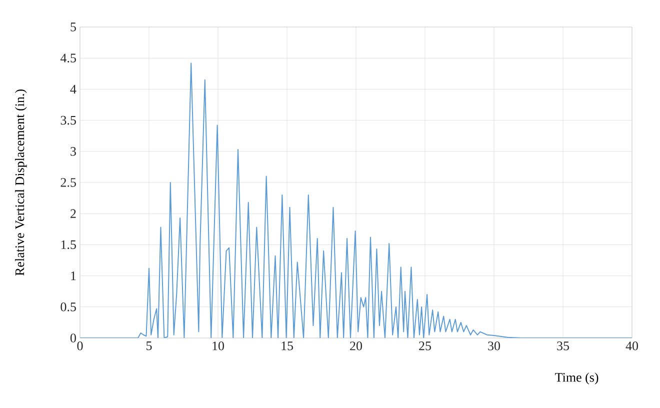 This screenshot has height=408, width=660. I want to click on y-tick-label: 1, so click(73, 276).